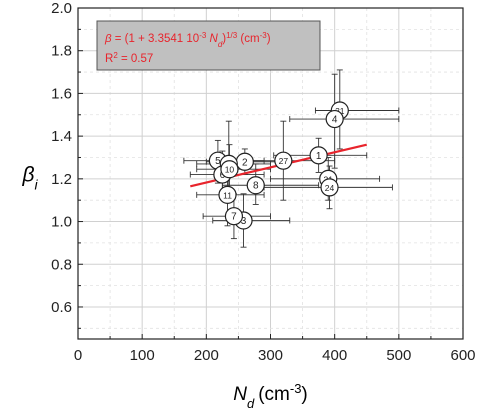 The image size is (484, 410). What do you see at coordinates (108, 39) in the screenshot?
I see `eq-beta: β` at bounding box center [108, 39].